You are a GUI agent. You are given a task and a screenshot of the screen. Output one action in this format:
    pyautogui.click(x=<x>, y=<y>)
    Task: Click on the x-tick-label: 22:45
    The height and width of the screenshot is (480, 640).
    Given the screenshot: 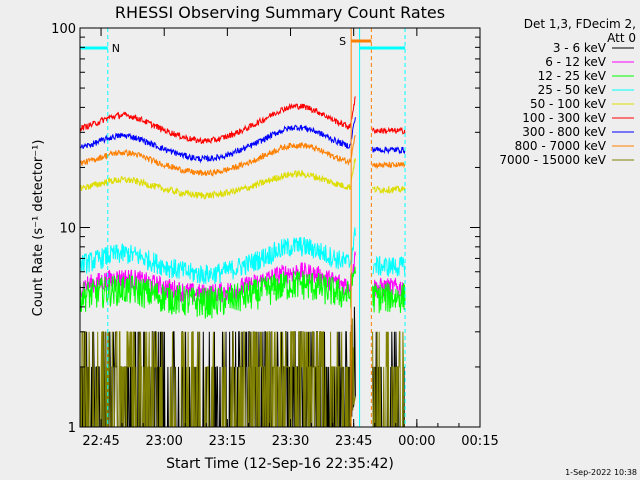 What is the action you would take?
    pyautogui.click(x=100, y=441)
    